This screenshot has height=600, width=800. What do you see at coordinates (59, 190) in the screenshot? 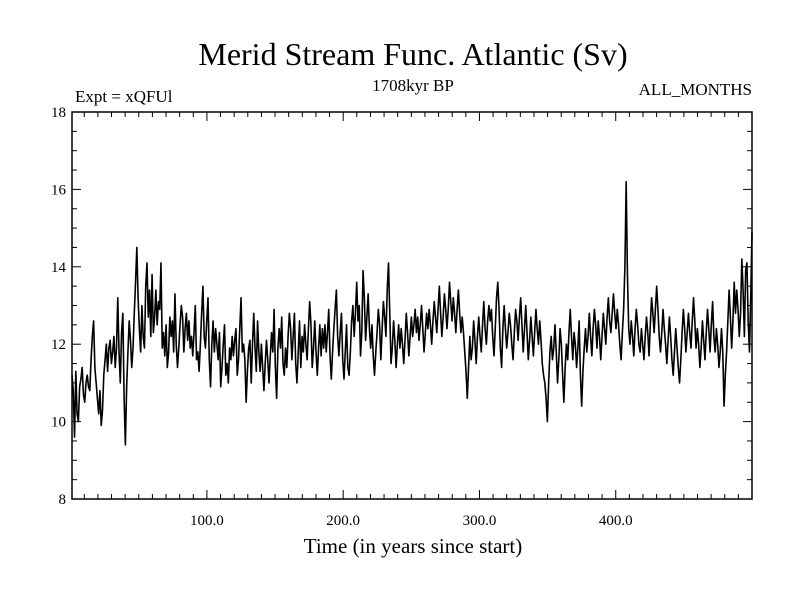
I see `y-tick-label: 16` at bounding box center [59, 190].